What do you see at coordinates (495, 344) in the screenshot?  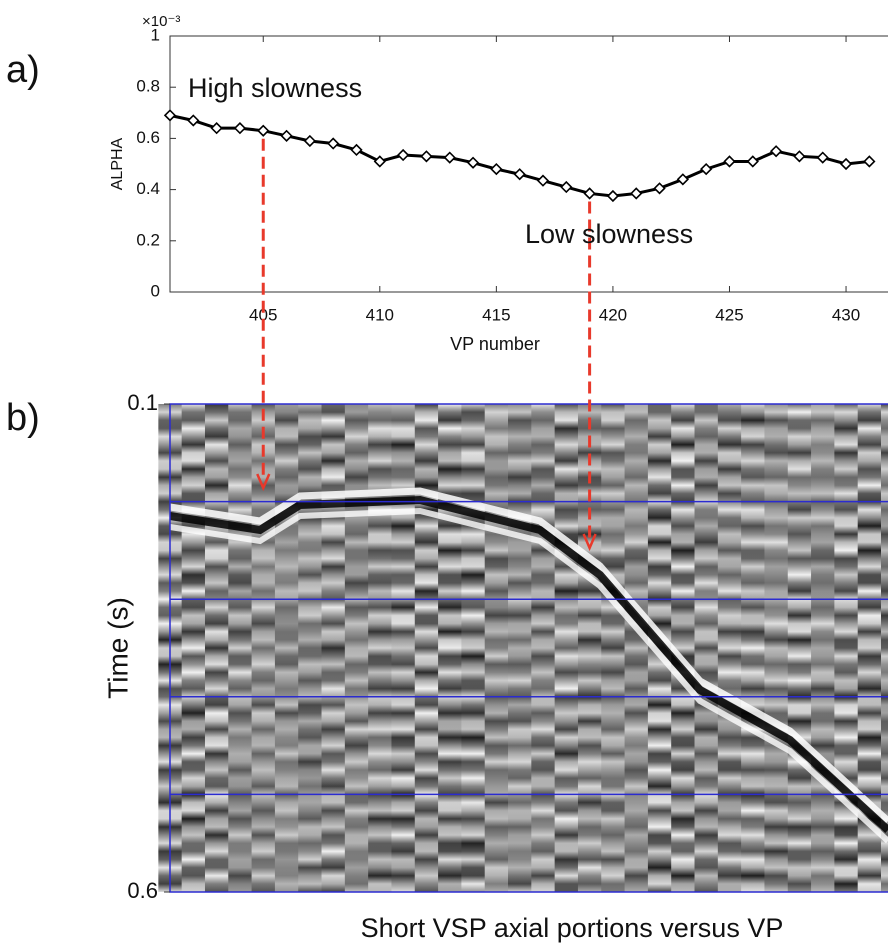 I see `x-axis-label: VP number` at bounding box center [495, 344].